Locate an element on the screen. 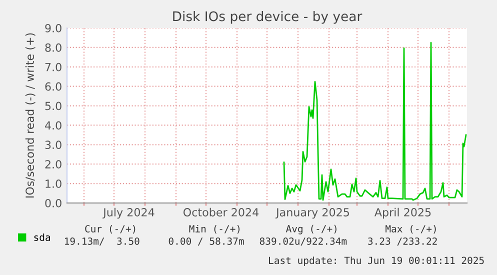 The height and width of the screenshot is (275, 497). text: 0.00 / 58.37m is located at coordinates (206, 241).